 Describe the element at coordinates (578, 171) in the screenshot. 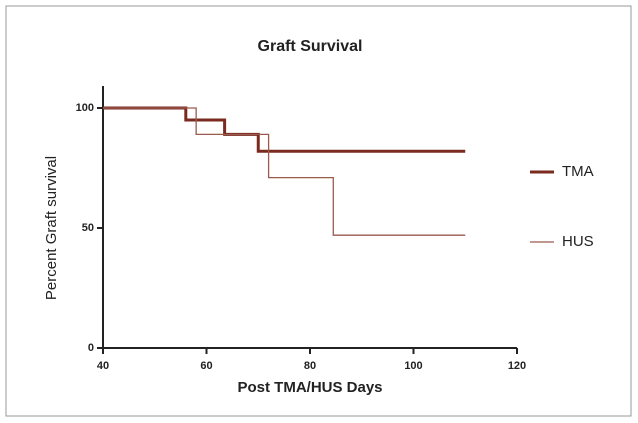

I see `legend-label: TMA` at that location.